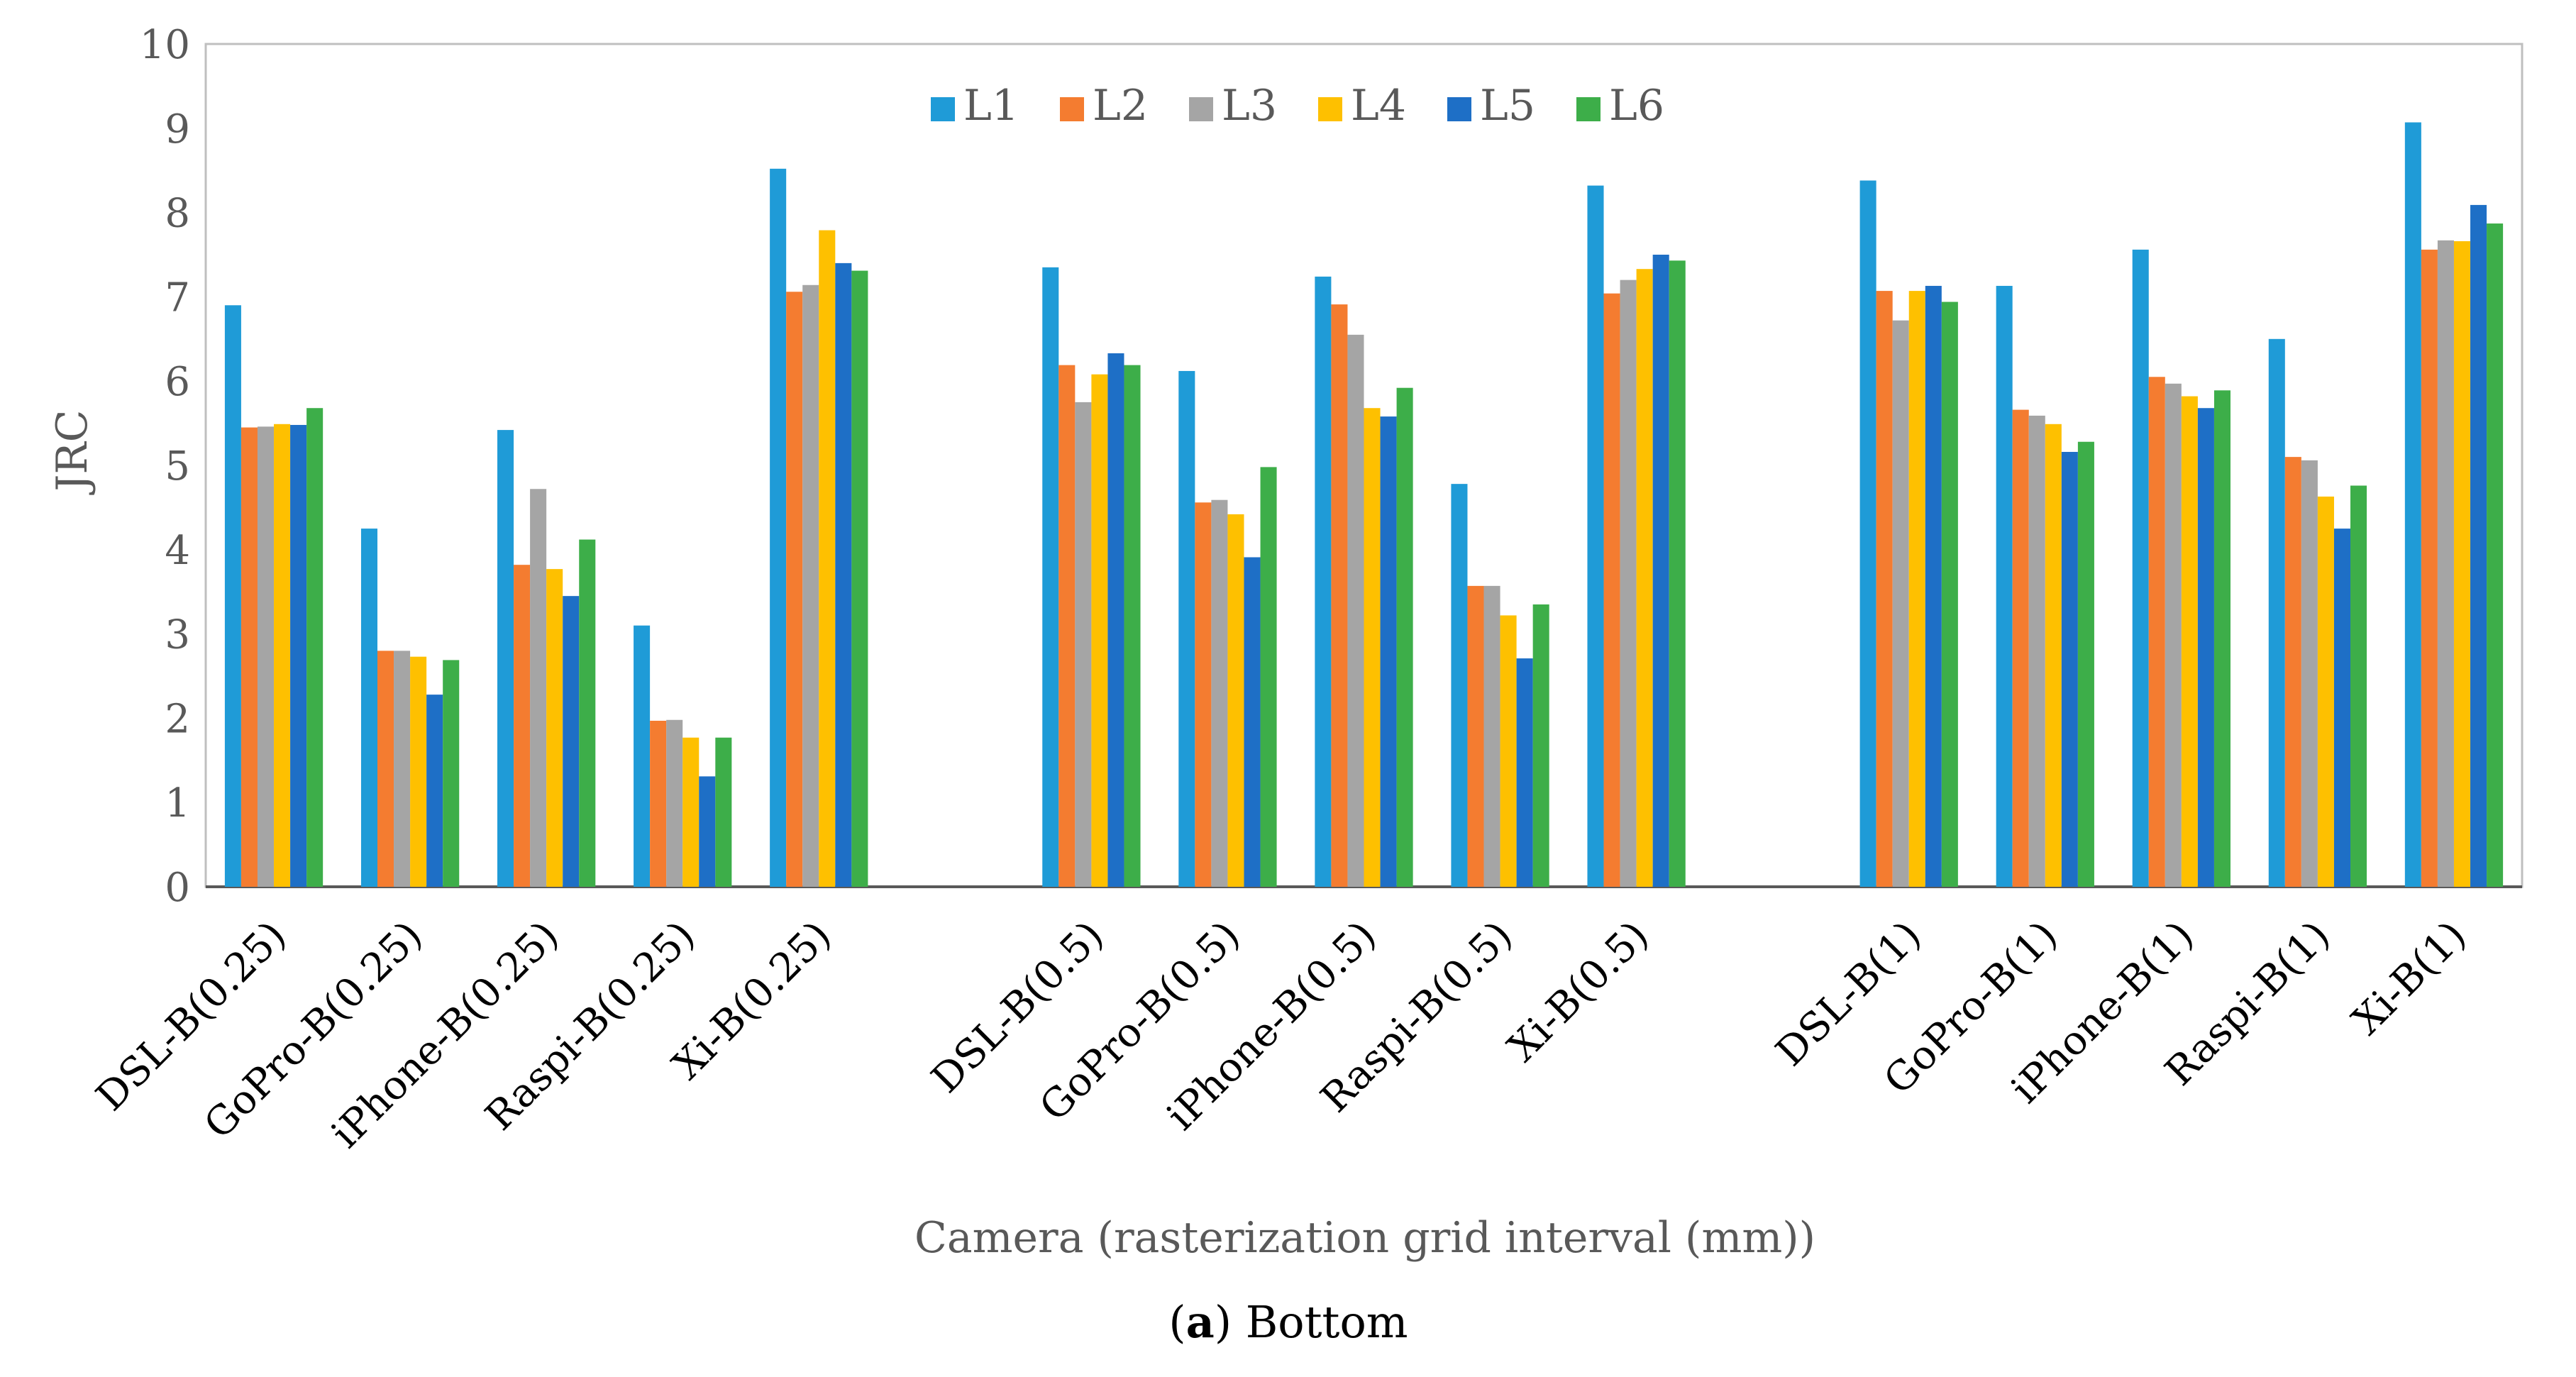 This screenshot has height=1377, width=2576. Describe the element at coordinates (1378, 106) in the screenshot. I see `legend-label-l4: L4` at that location.